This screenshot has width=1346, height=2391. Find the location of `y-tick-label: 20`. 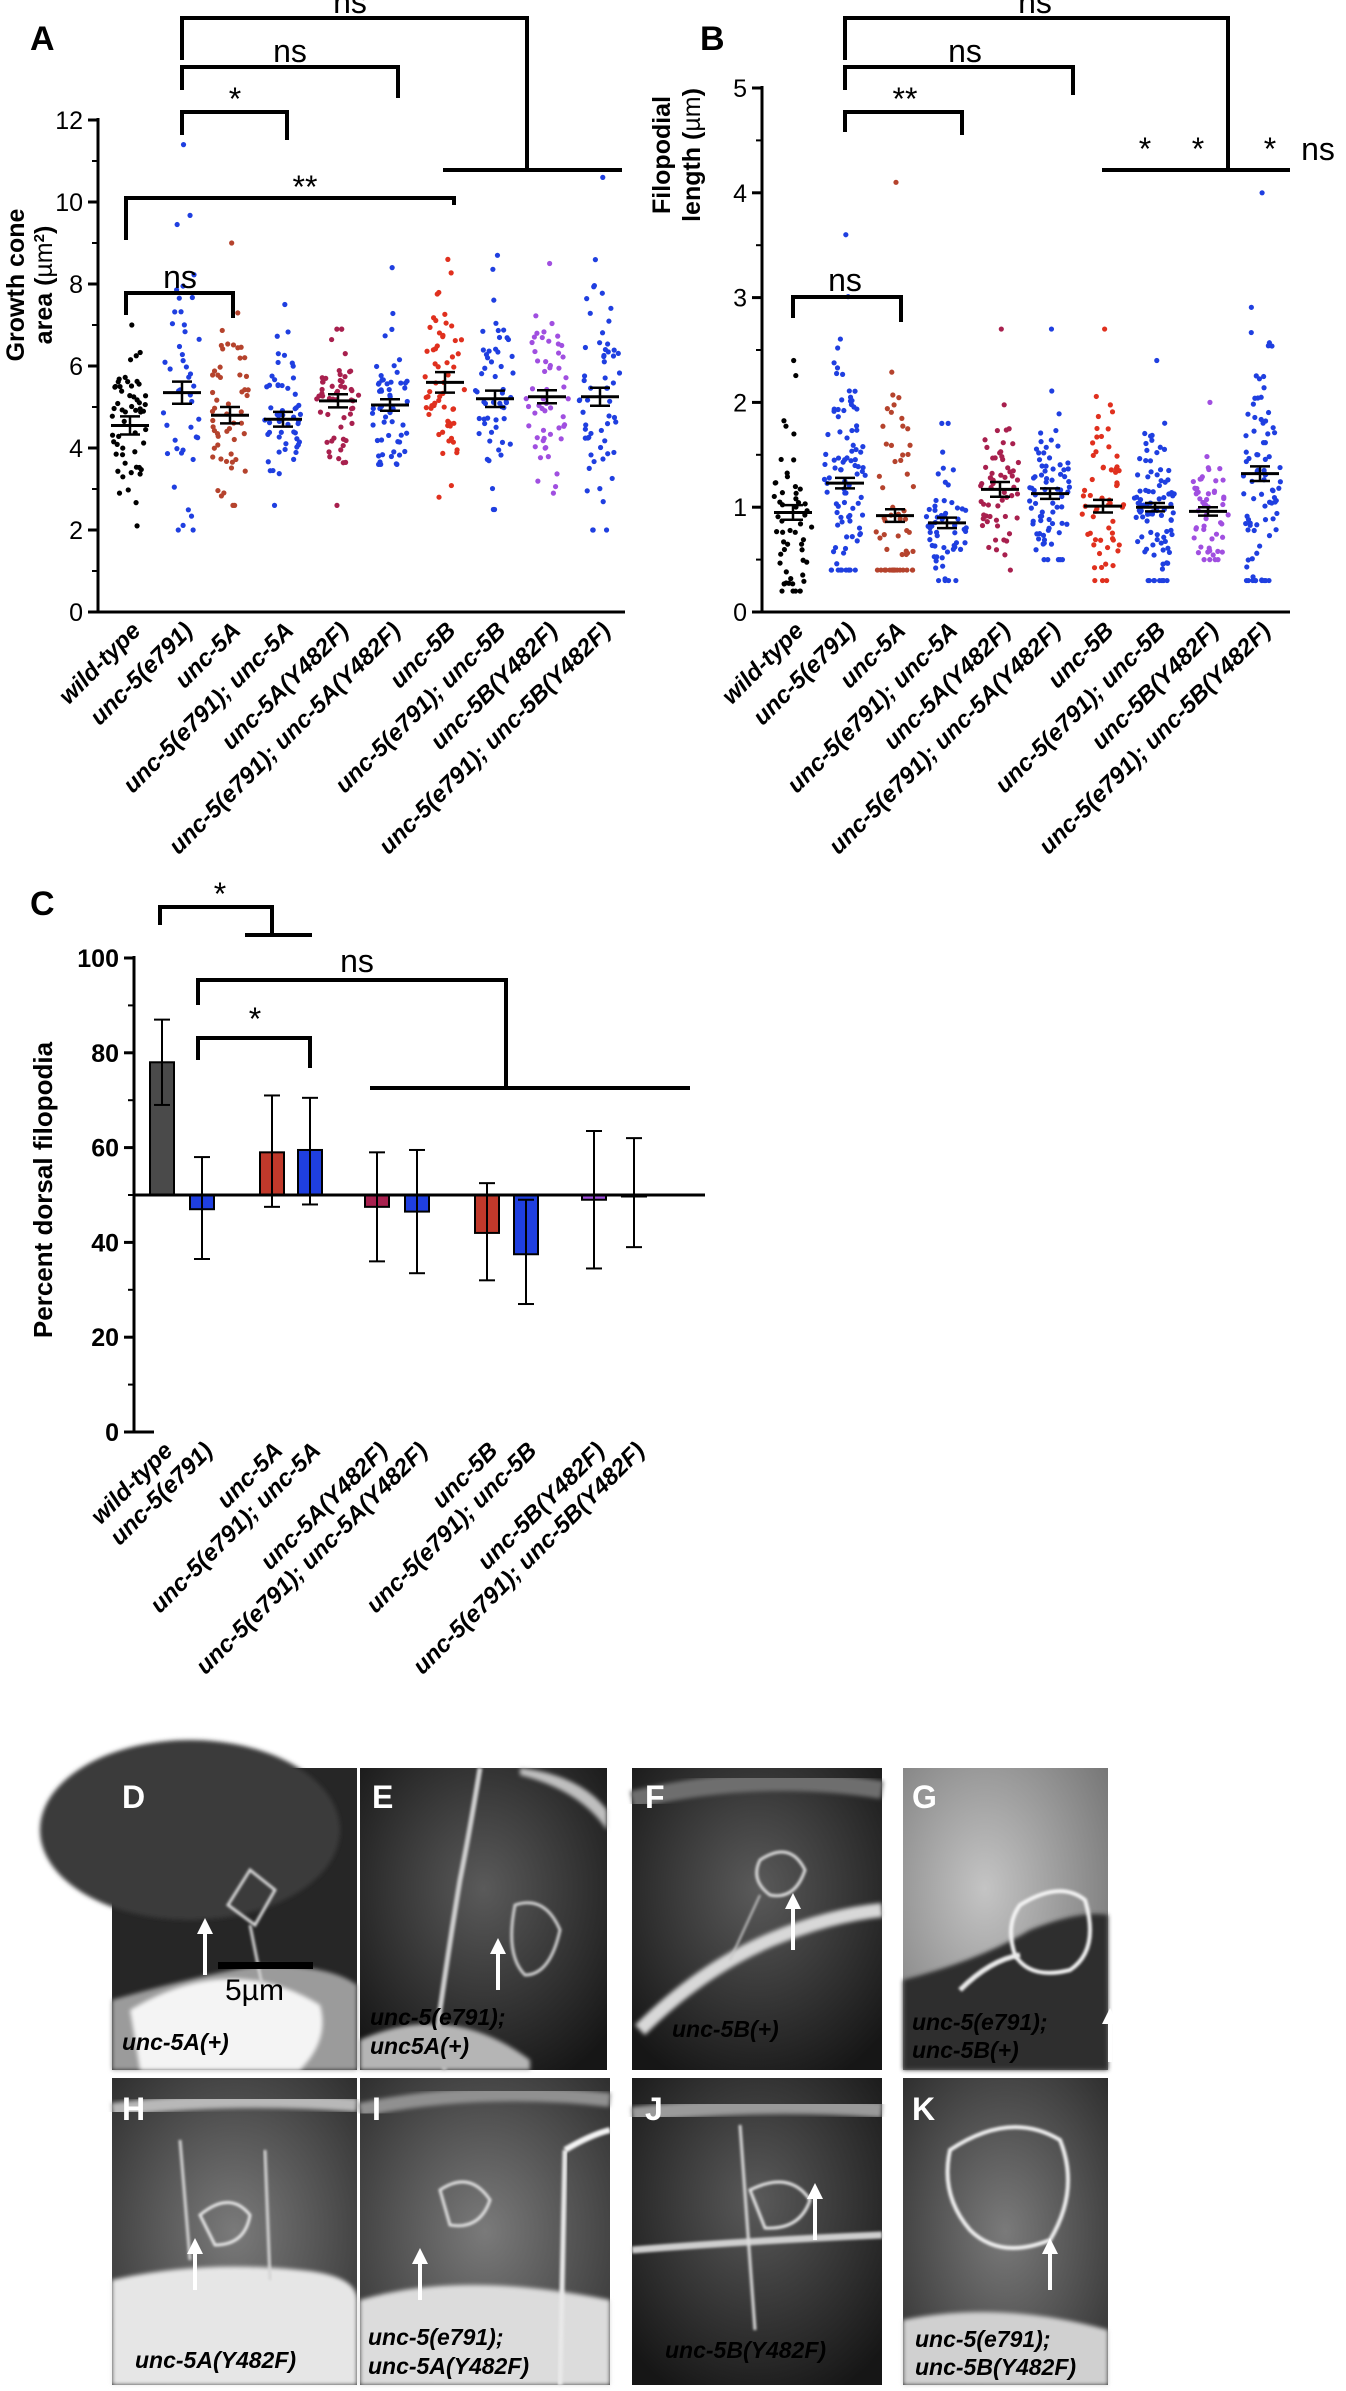

y-tick-label: 20 is located at coordinates (105, 1338).